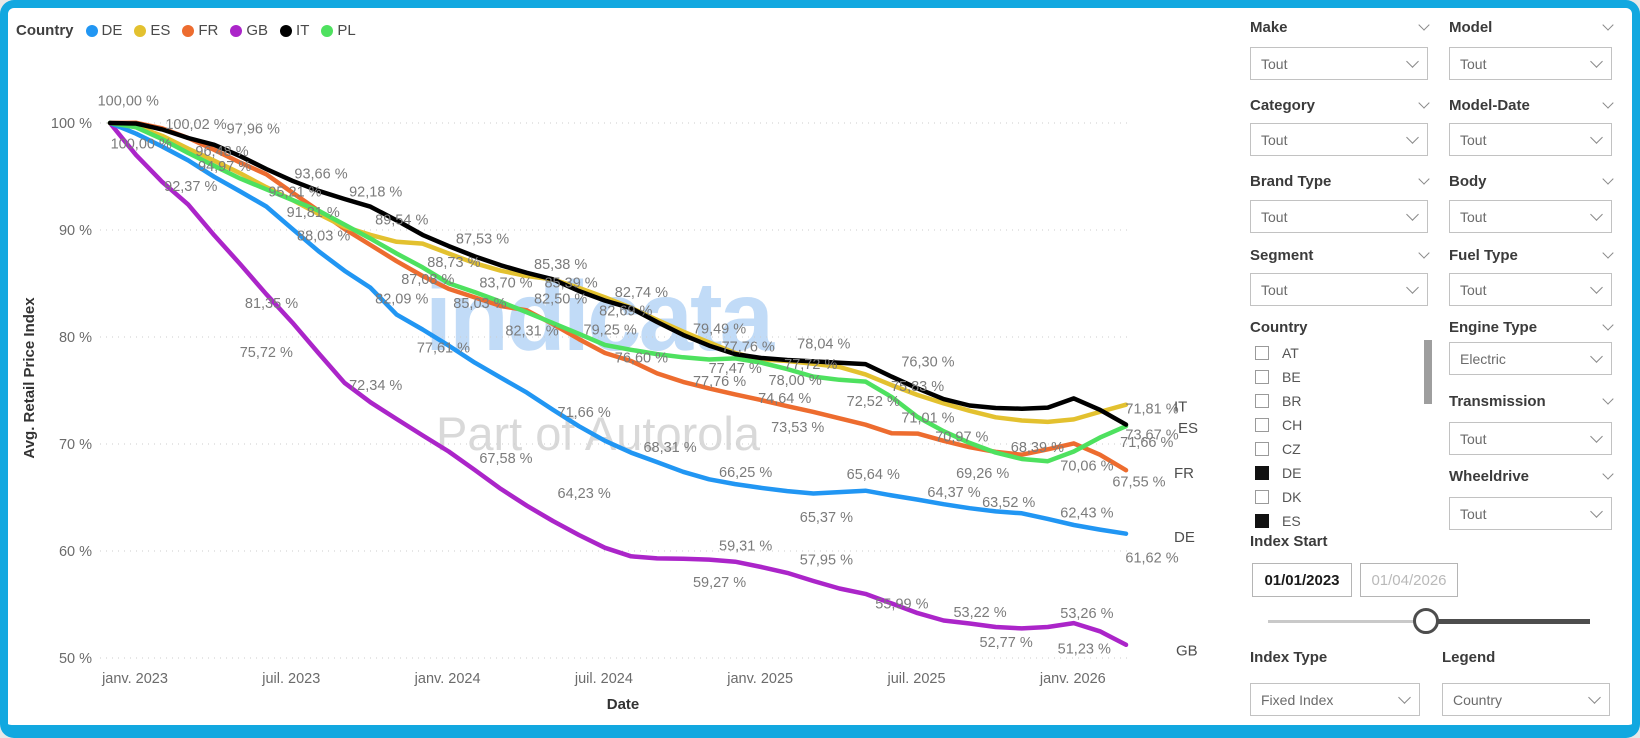 This screenshot has width=1640, height=738. What do you see at coordinates (294, 30) in the screenshot?
I see `legend-item-IT: IT` at bounding box center [294, 30].